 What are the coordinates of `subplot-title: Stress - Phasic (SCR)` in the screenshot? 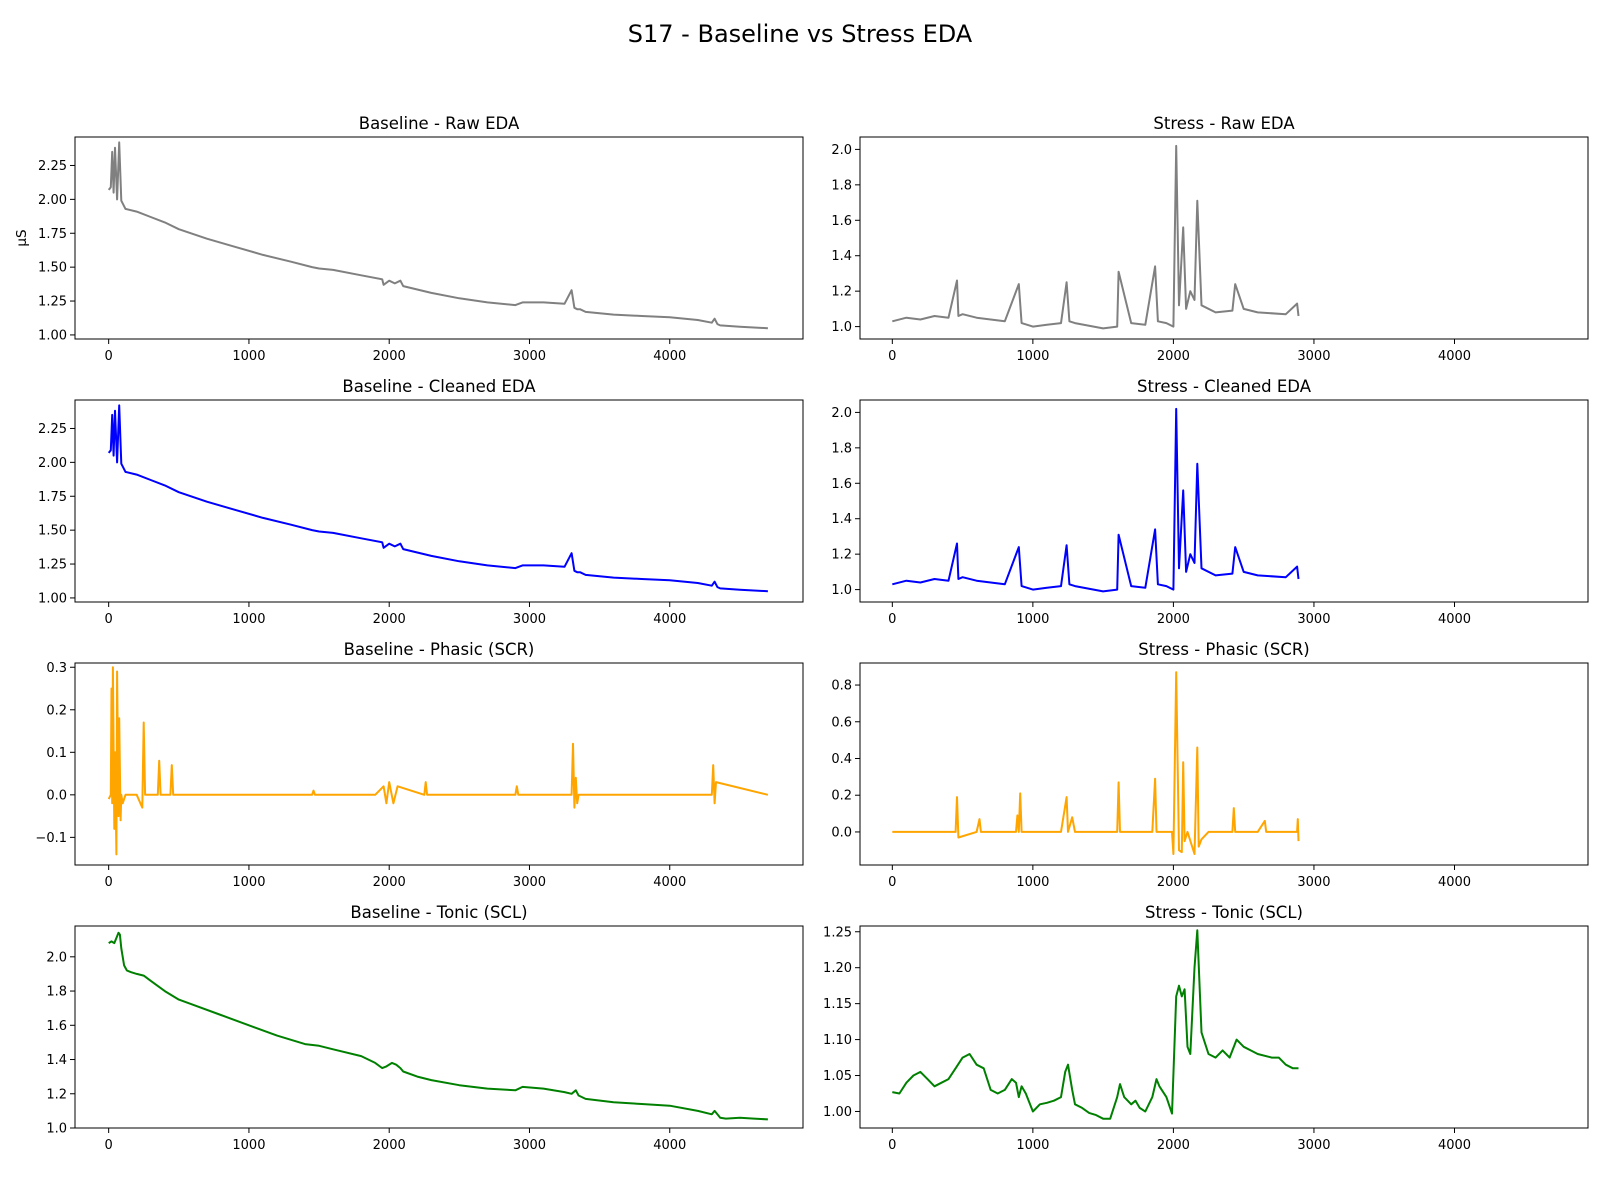 It's located at (1224, 649).